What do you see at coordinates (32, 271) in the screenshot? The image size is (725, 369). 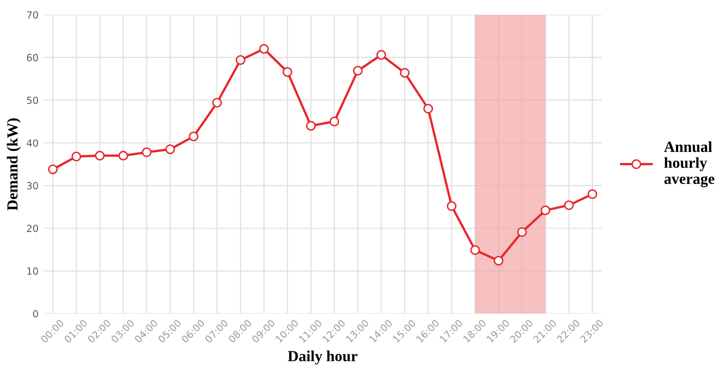 I see `y-tick-label: 10` at bounding box center [32, 271].